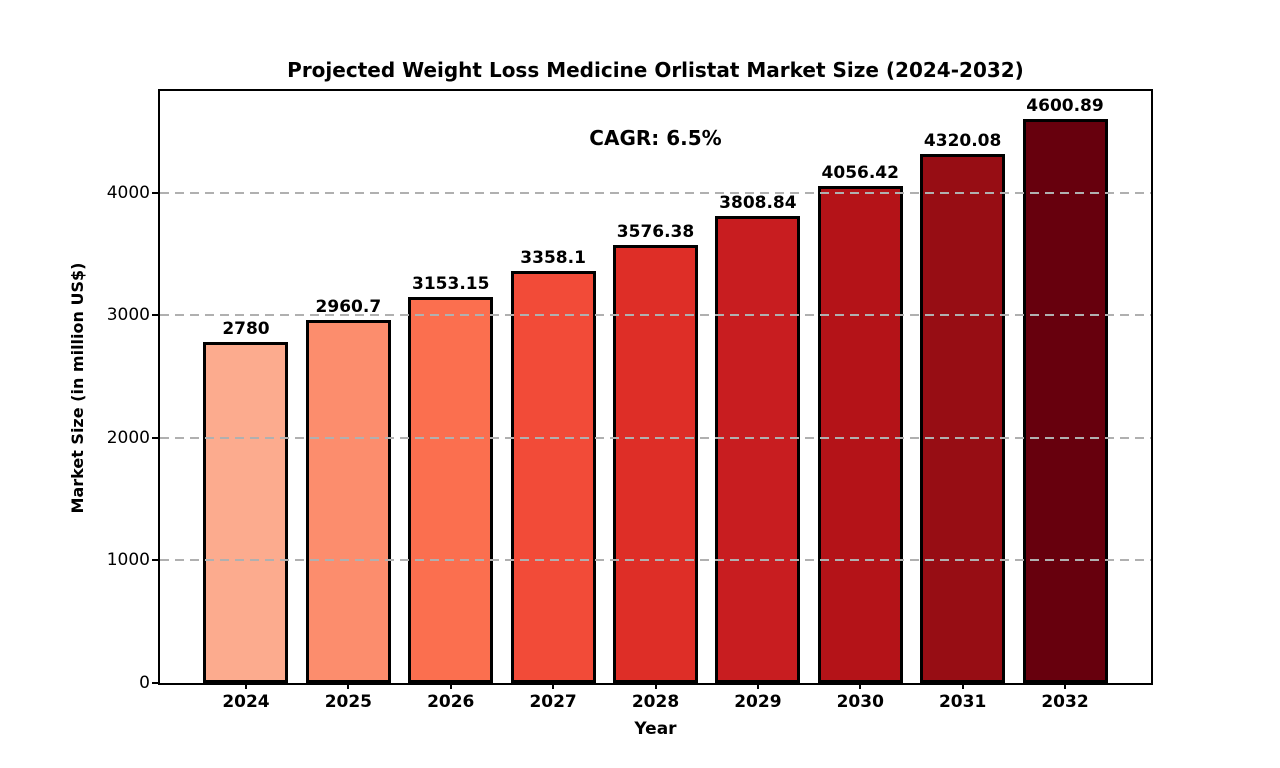  Describe the element at coordinates (553, 686) in the screenshot. I see `x-tick-mark-2027` at that location.